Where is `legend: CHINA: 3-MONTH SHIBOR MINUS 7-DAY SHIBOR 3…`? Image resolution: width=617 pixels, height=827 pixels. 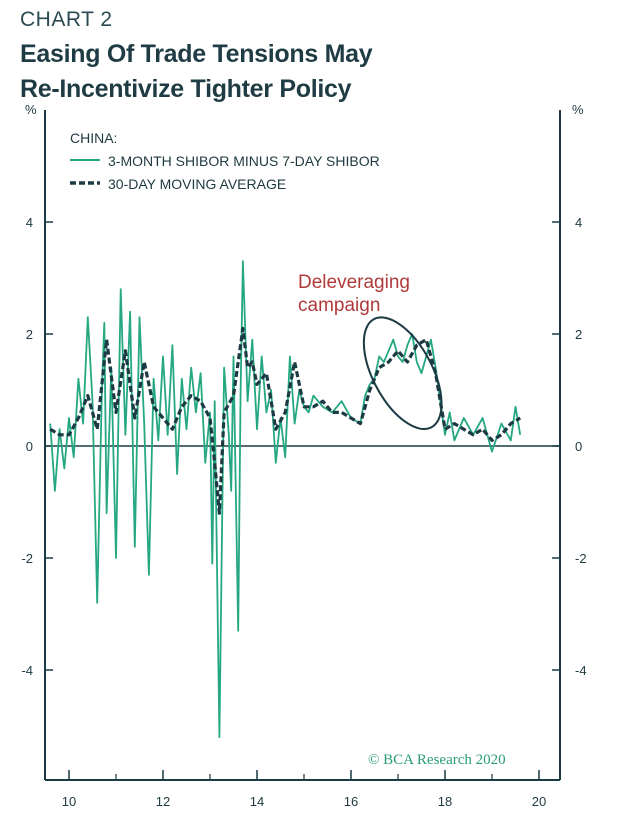
legend: CHINA: 3-MONTH SHIBOR MINUS 7-DAY SHIBOR 3… is located at coordinates (225, 161).